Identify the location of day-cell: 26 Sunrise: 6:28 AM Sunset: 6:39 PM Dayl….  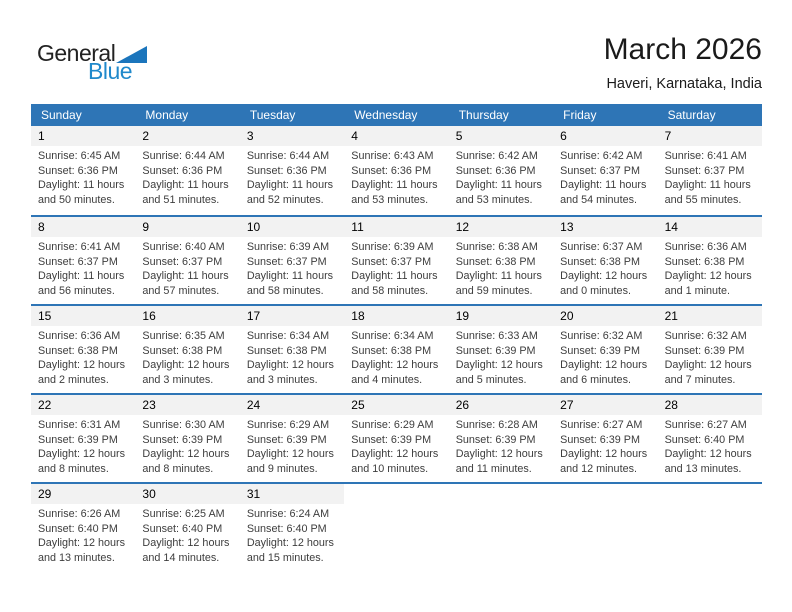
(501, 438).